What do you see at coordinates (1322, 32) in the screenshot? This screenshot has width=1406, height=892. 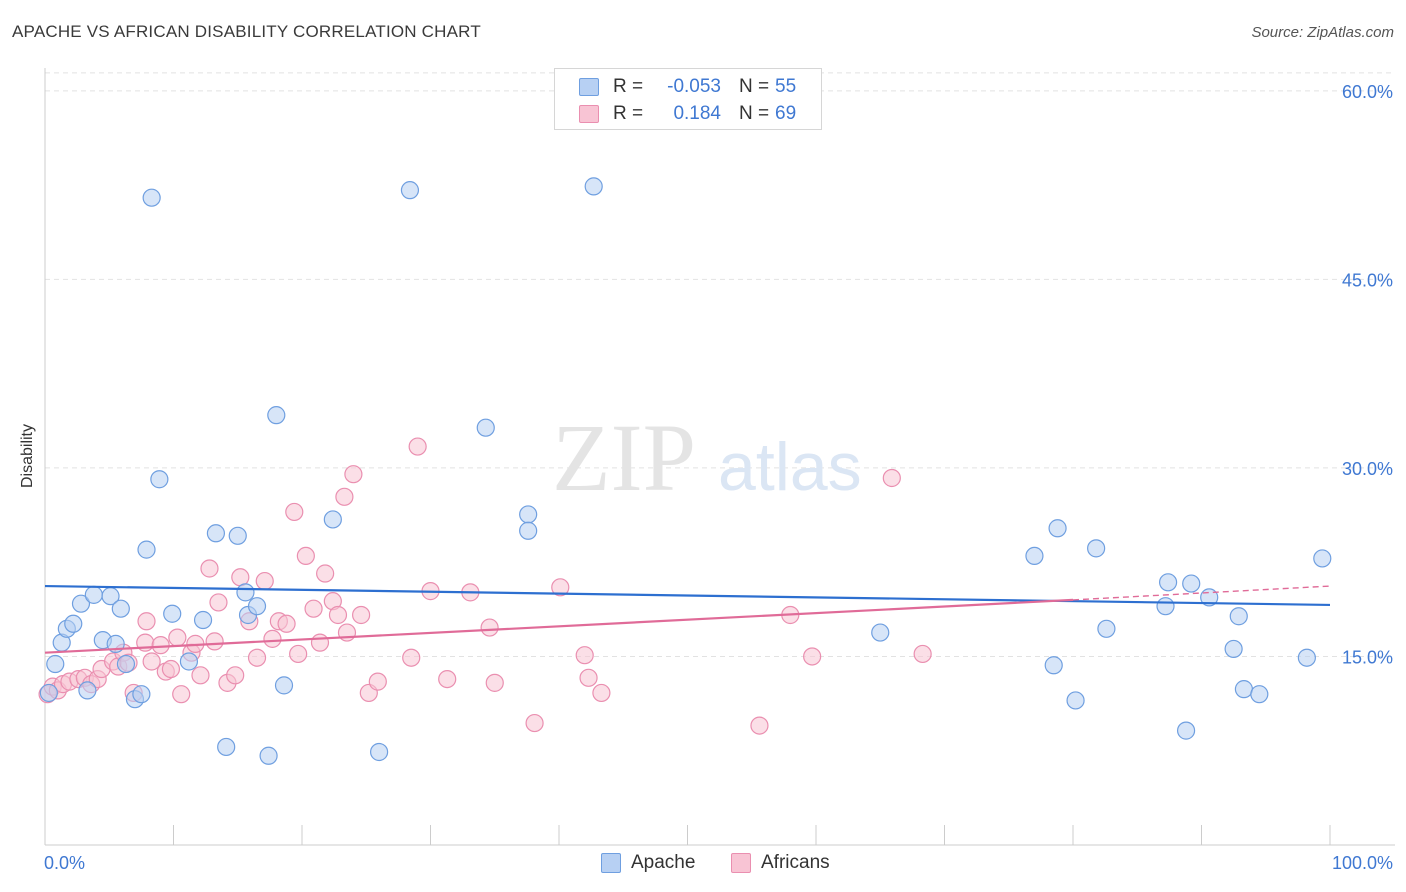 I see `source-label: Source: ZipAtlas.com` at bounding box center [1322, 32].